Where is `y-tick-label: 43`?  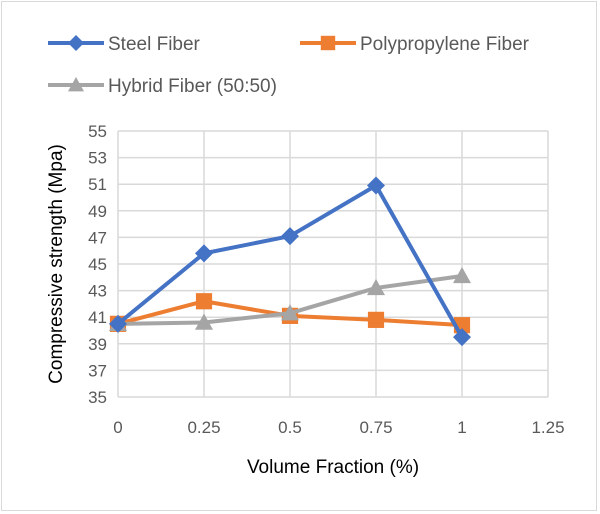 y-tick-label: 43 is located at coordinates (97, 291).